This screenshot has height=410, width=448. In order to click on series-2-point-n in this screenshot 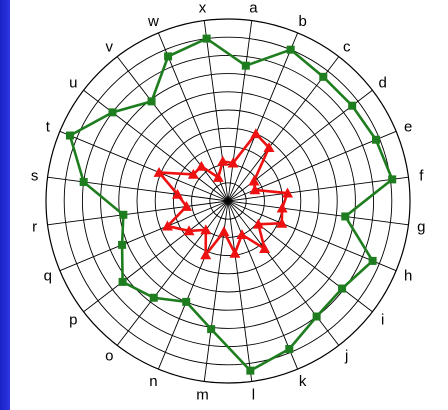, I will do `click(206, 254)`.